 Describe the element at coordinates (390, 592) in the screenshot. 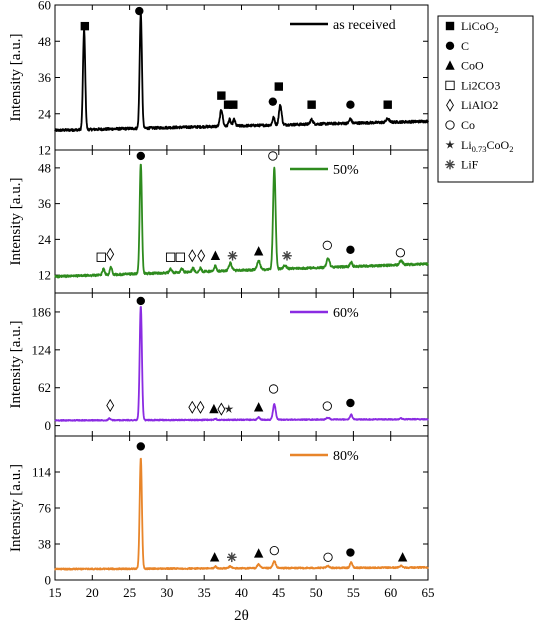

I see `x-tick-label: 60` at that location.